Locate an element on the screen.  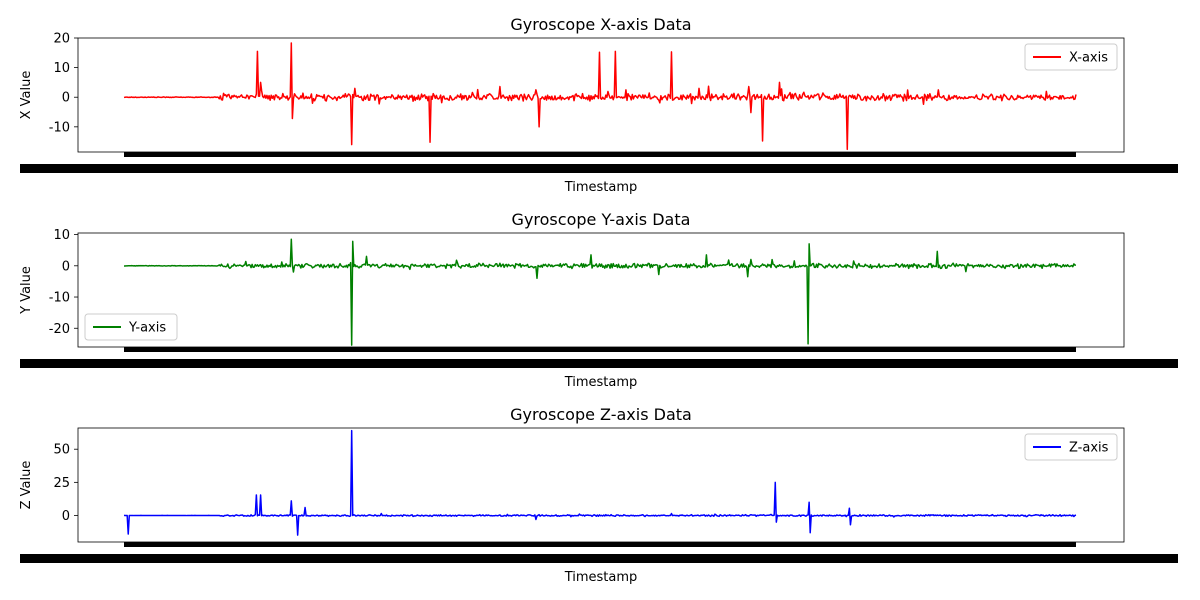
chart-title: Gyroscope Y-axis Data is located at coordinates (601, 219).